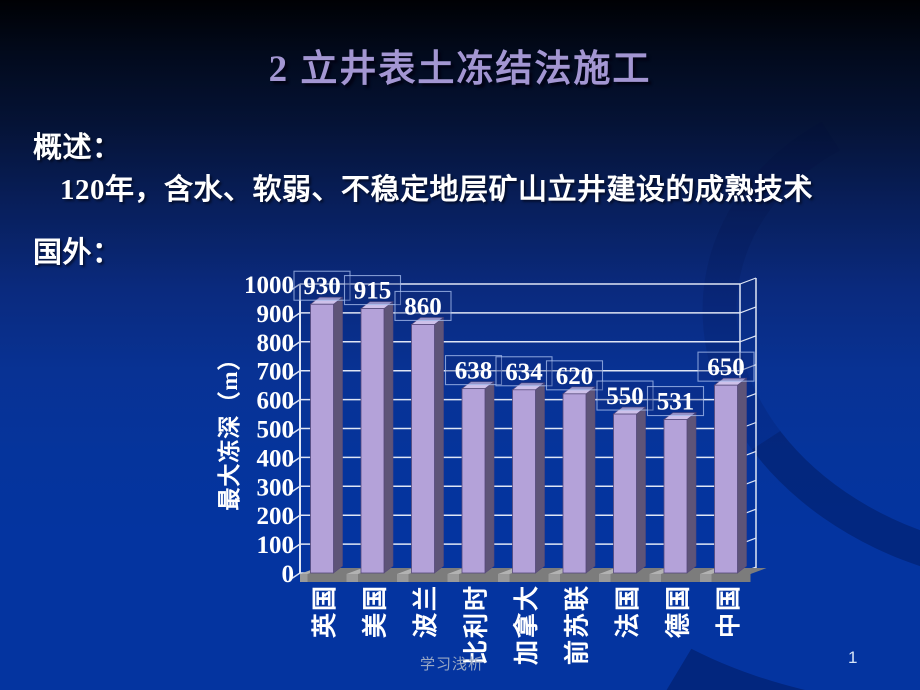 This screenshot has width=920, height=690. Describe the element at coordinates (276, 516) in the screenshot. I see `y-tick-label: 200` at that location.